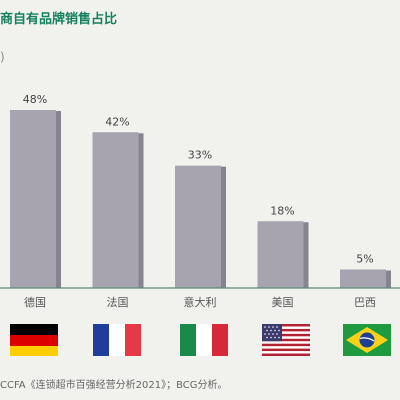 The image size is (400, 400). I want to click on brazil-flag-icon, so click(367, 340).